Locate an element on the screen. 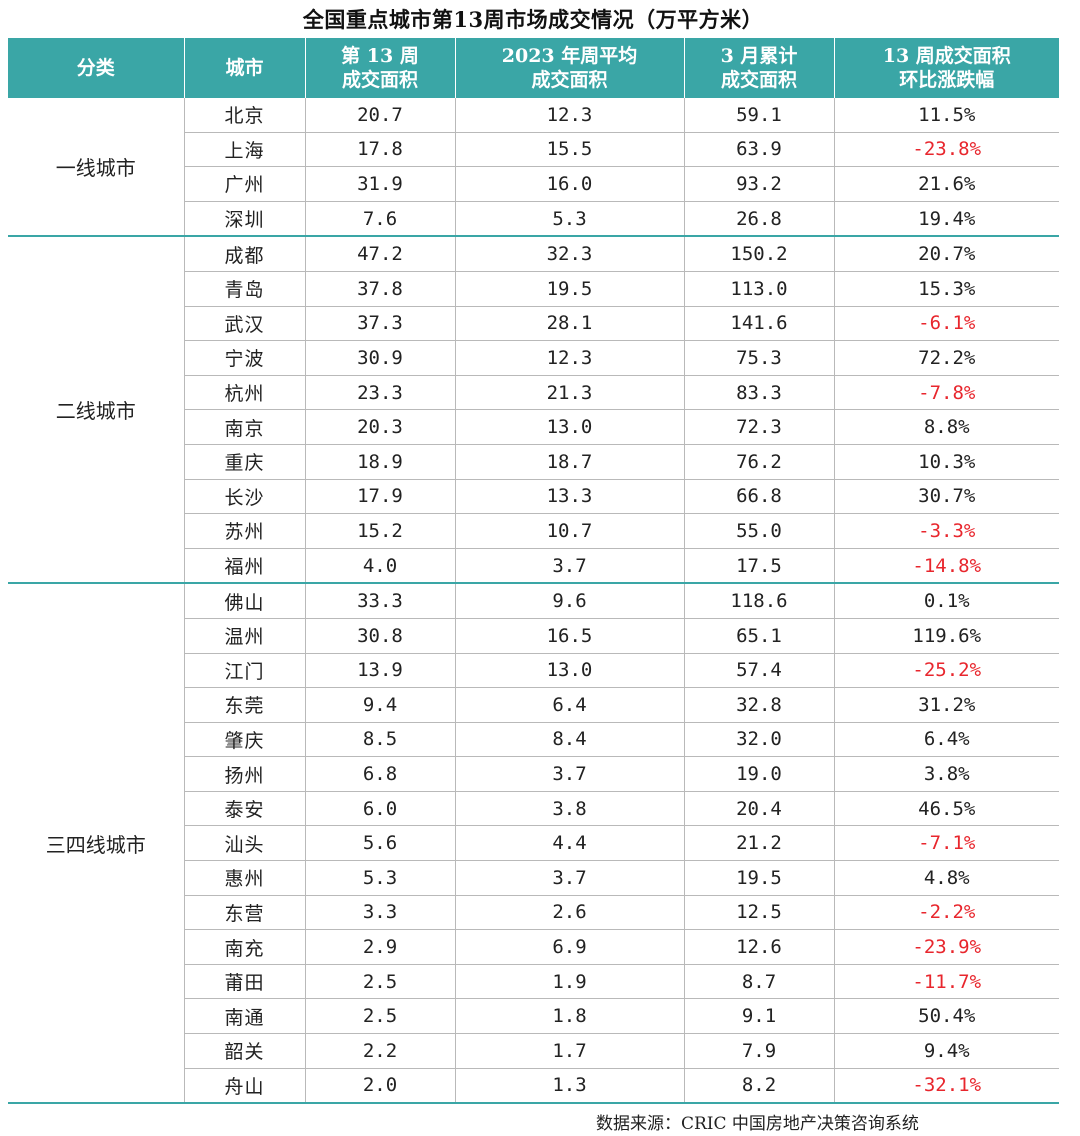 Image resolution: width=1080 pixels, height=1136 pixels. city-cell: 肇庆 is located at coordinates (244, 740).